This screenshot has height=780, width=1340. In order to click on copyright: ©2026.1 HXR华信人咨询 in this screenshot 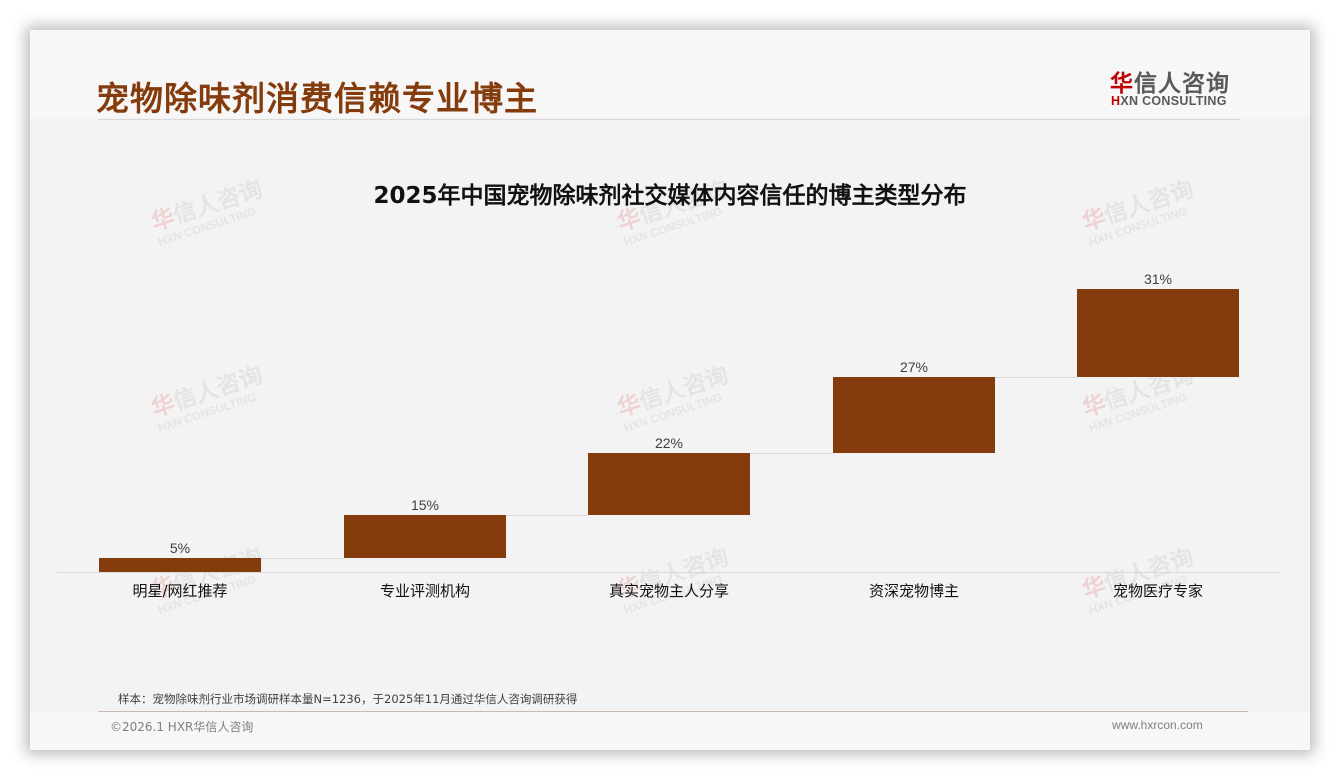, I will do `click(182, 727)`.